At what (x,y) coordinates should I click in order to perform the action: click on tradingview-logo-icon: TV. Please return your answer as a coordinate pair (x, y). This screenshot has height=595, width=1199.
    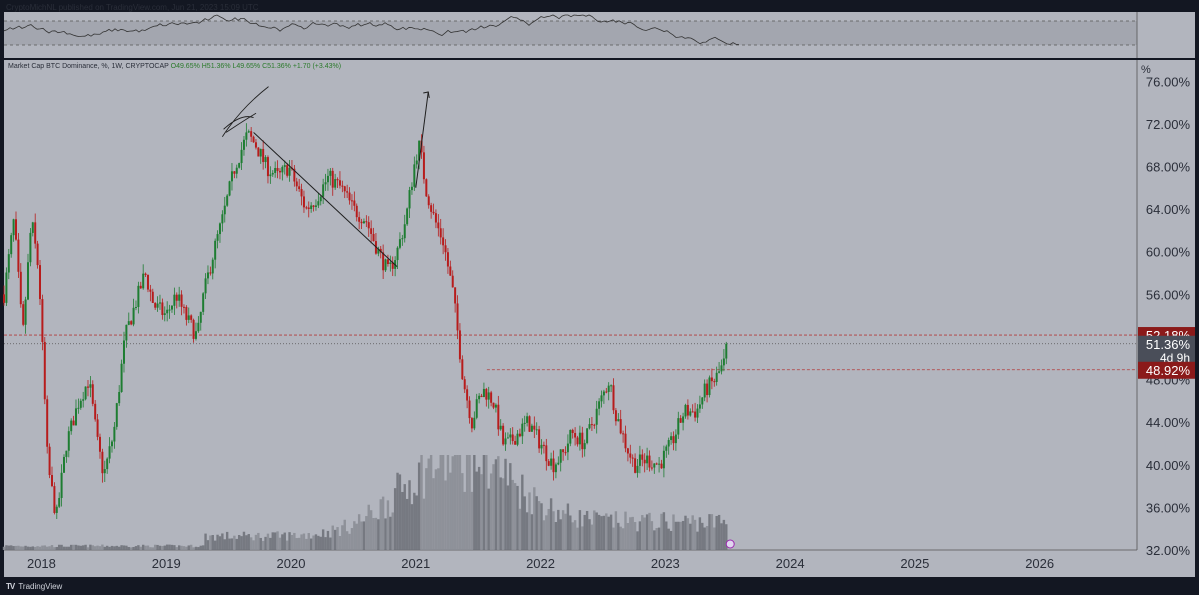
    Looking at the image, I should click on (10, 586).